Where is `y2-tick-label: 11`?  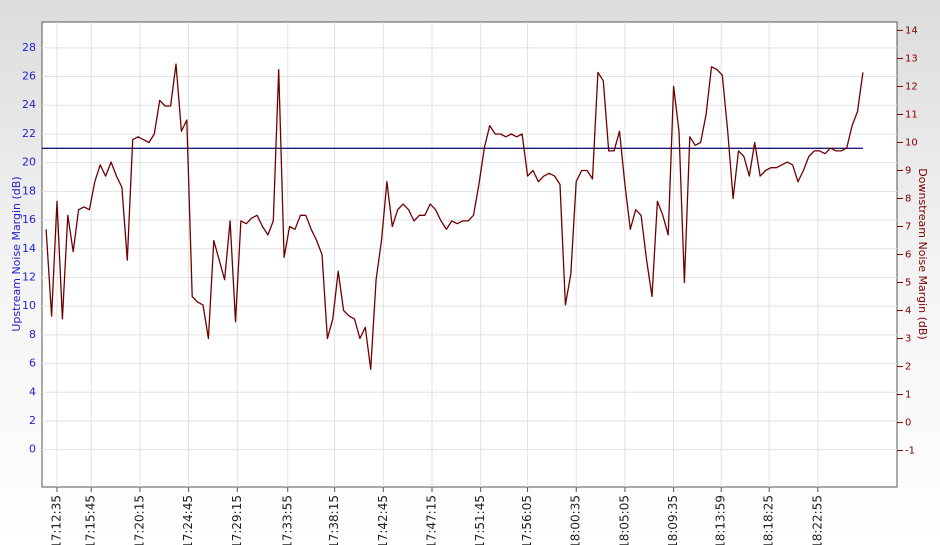
y2-tick-label: 11 is located at coordinates (911, 114).